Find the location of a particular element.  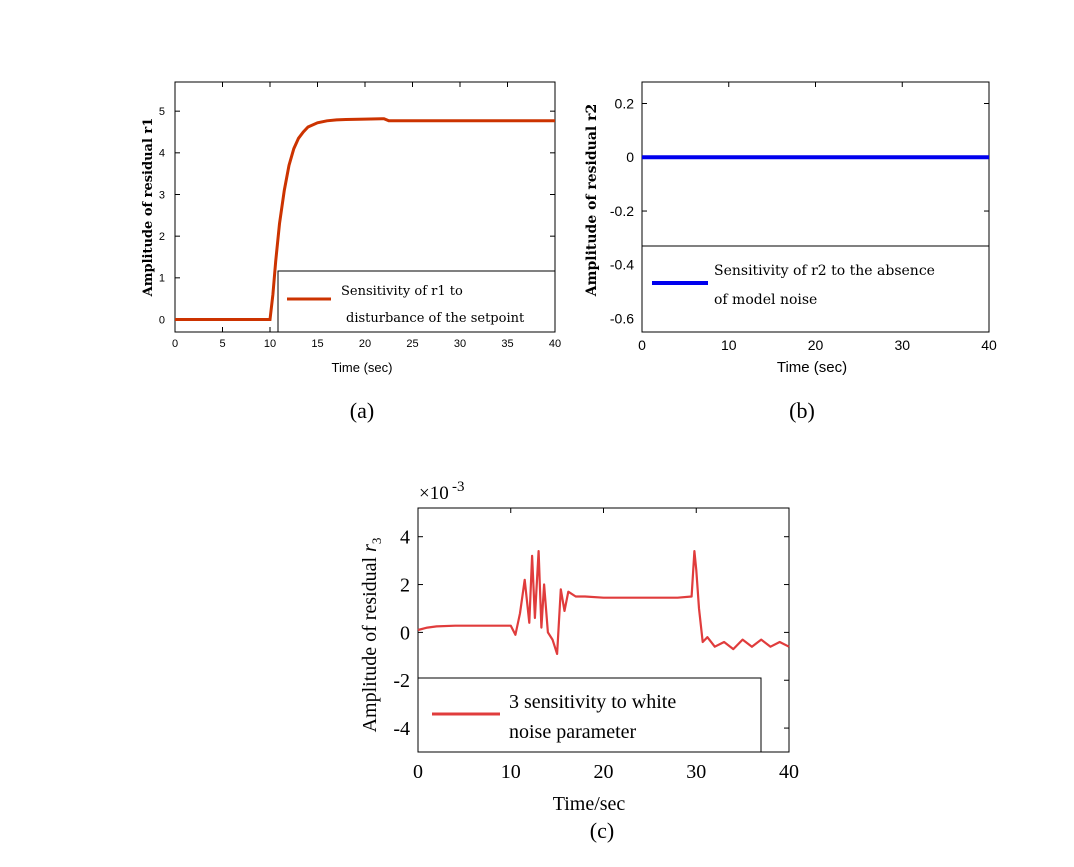

legend-box-b is located at coordinates (815, 289).